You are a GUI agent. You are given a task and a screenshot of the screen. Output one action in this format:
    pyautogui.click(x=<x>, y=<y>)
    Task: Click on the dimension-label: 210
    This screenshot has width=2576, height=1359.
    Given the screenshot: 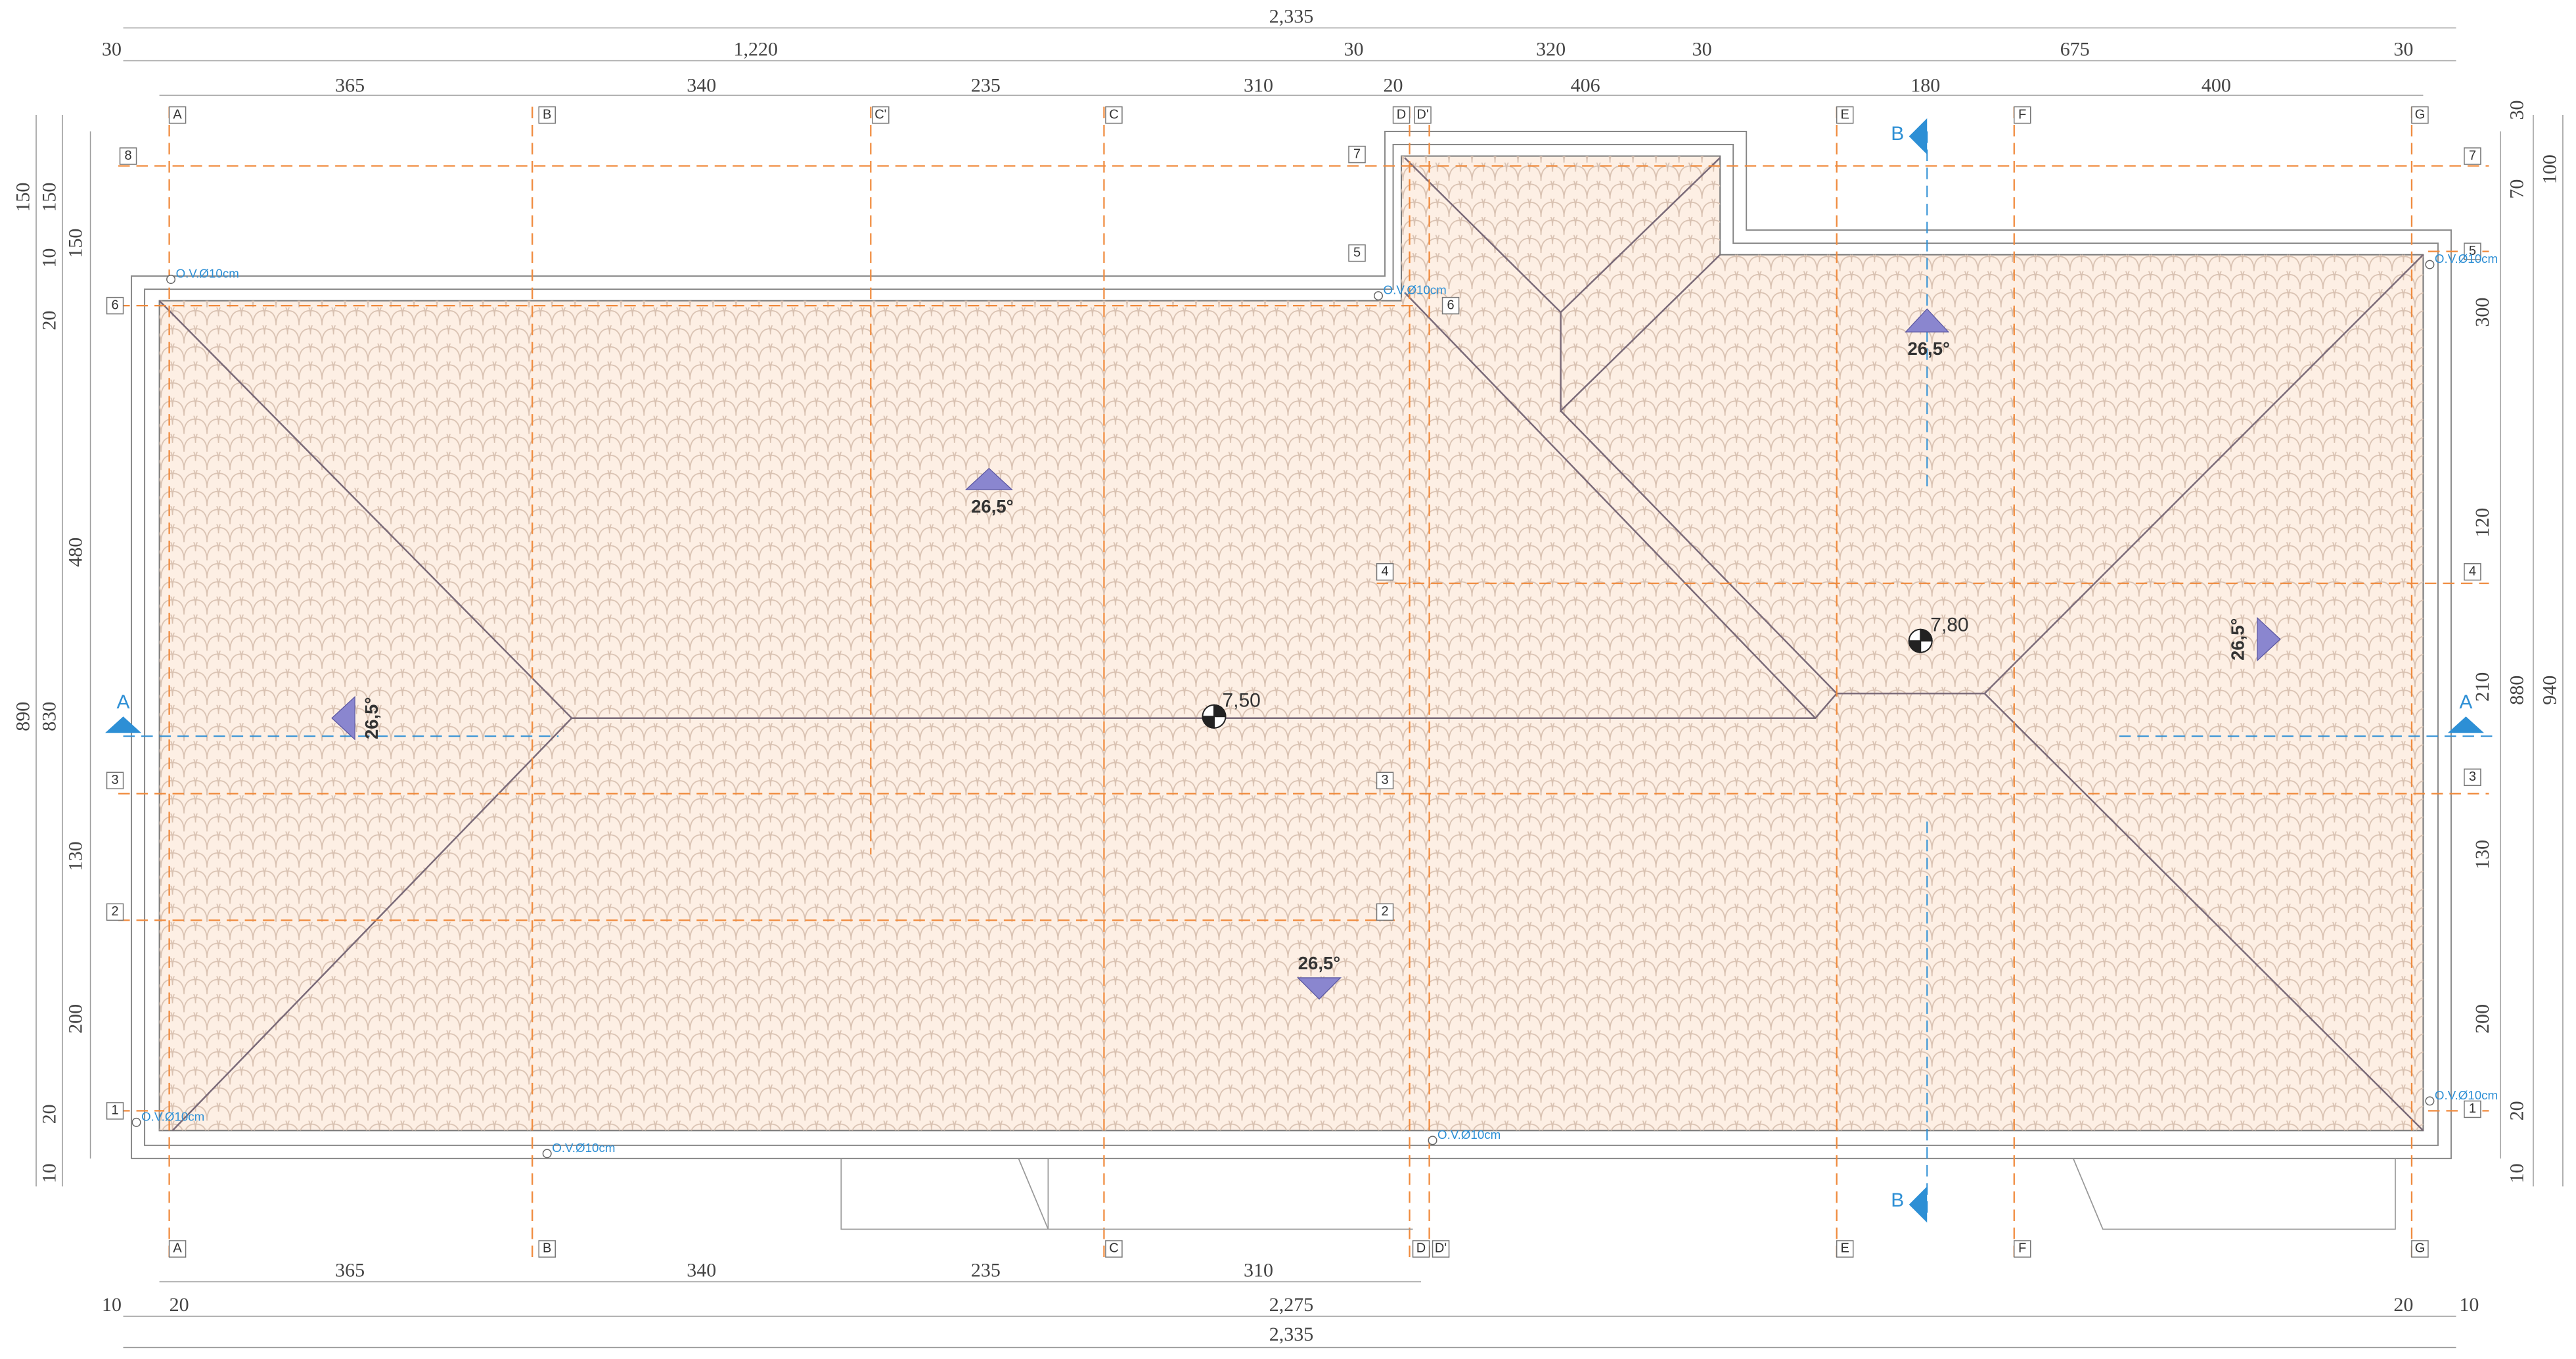 What is the action you would take?
    pyautogui.click(x=2482, y=687)
    